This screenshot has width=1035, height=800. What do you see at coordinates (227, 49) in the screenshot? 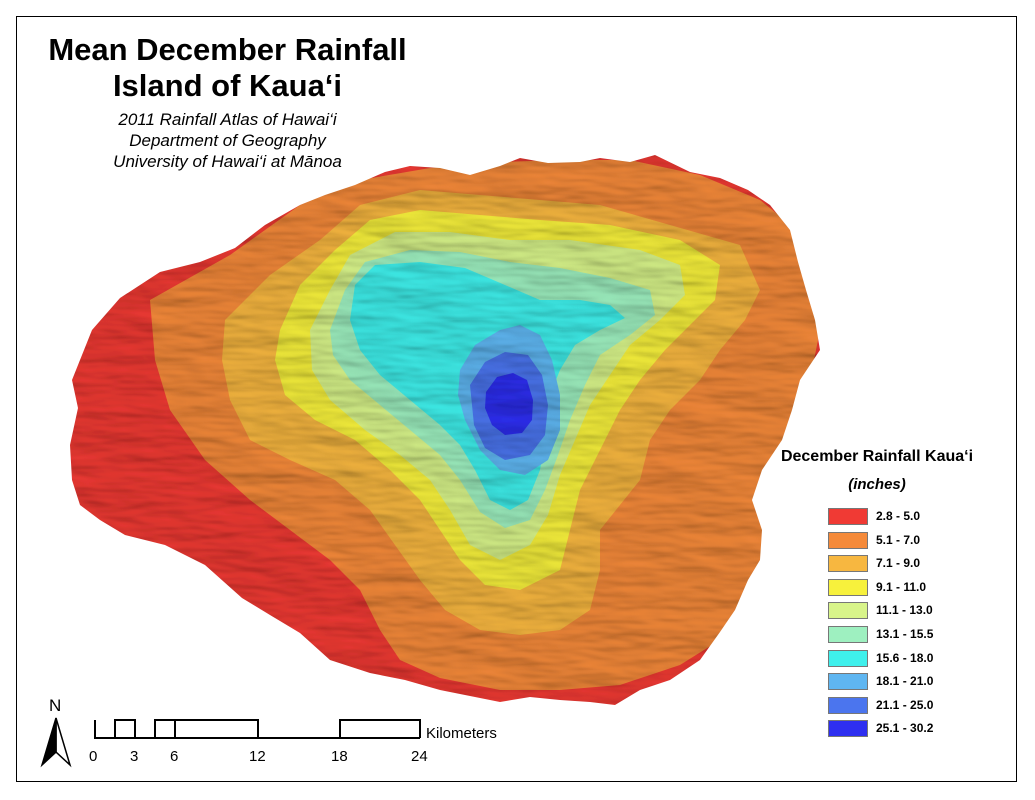
I see `map-title-line-1: Mean December Rainfall` at bounding box center [227, 49].